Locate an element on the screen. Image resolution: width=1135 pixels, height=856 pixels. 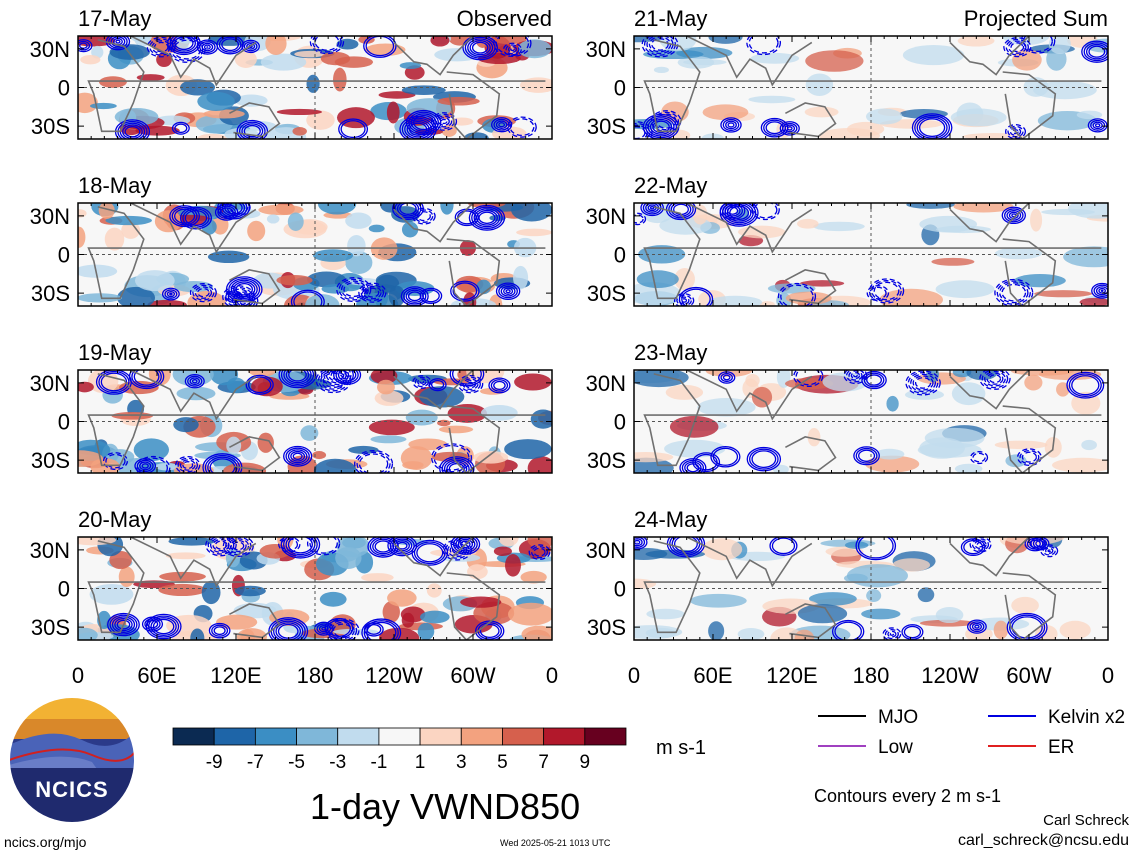
colorbar-tick: 7 is located at coordinates (543, 762).